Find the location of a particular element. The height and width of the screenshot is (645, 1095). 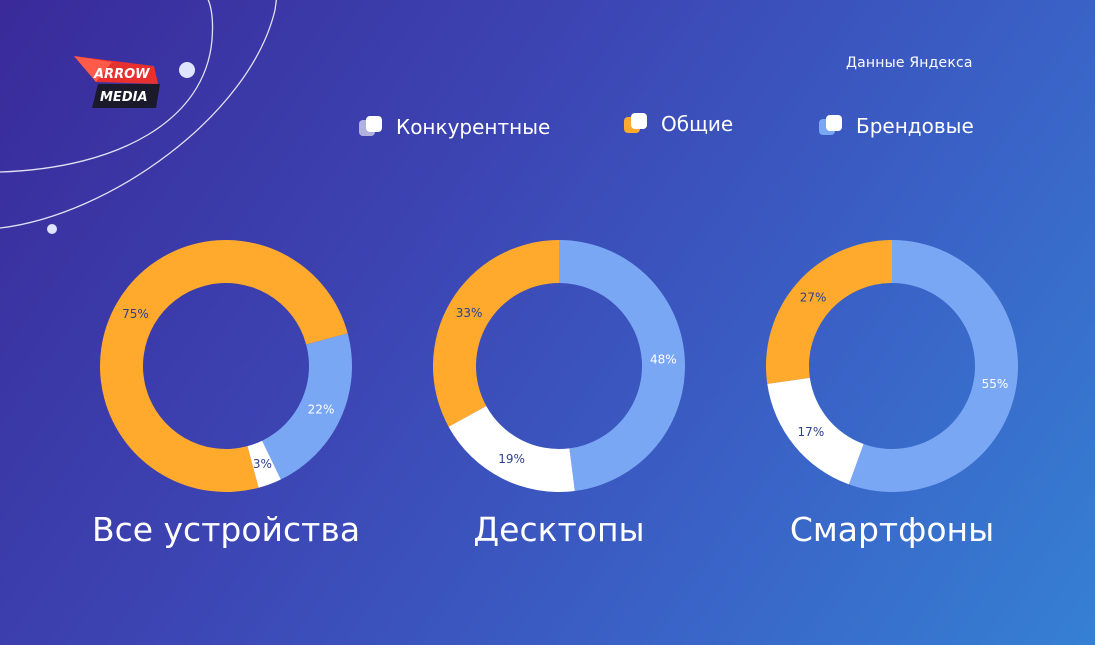

donut-slice-all-devices-general is located at coordinates (224, 366).